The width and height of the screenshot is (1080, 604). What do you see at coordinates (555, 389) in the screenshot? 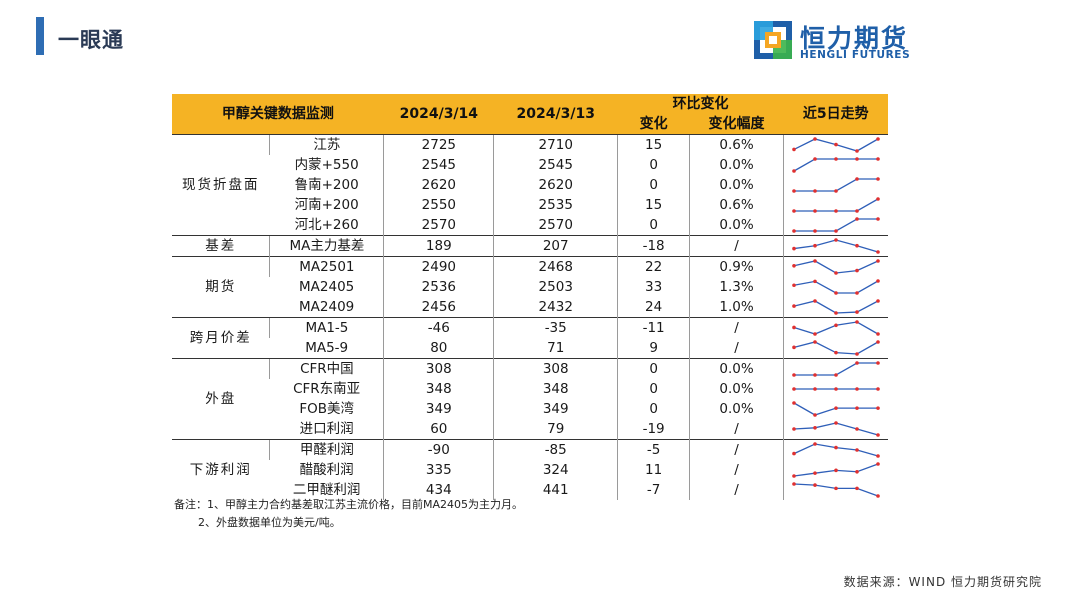
I see `cell-v2: 348` at bounding box center [555, 389].